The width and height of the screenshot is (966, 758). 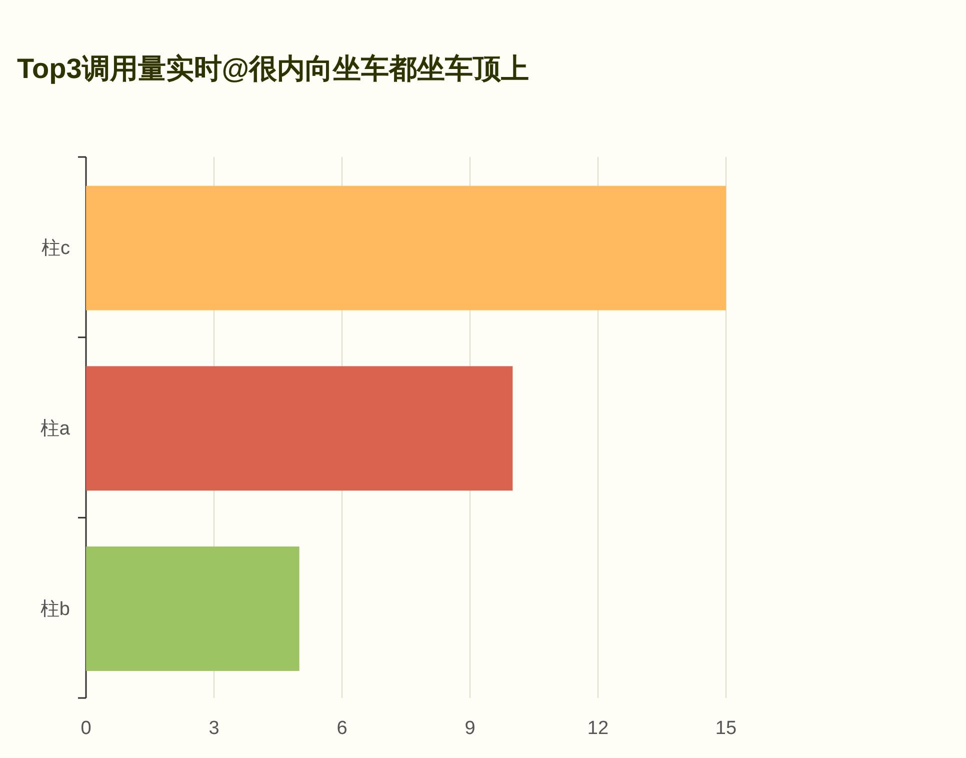 What do you see at coordinates (470, 728) in the screenshot?
I see `x-tick-label: 9` at bounding box center [470, 728].